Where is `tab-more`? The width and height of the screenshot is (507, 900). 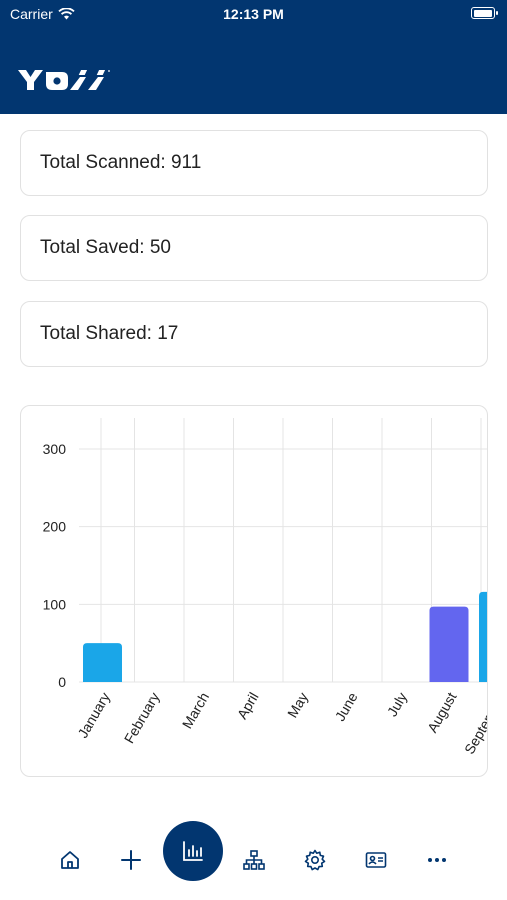 tab-more is located at coordinates (437, 860).